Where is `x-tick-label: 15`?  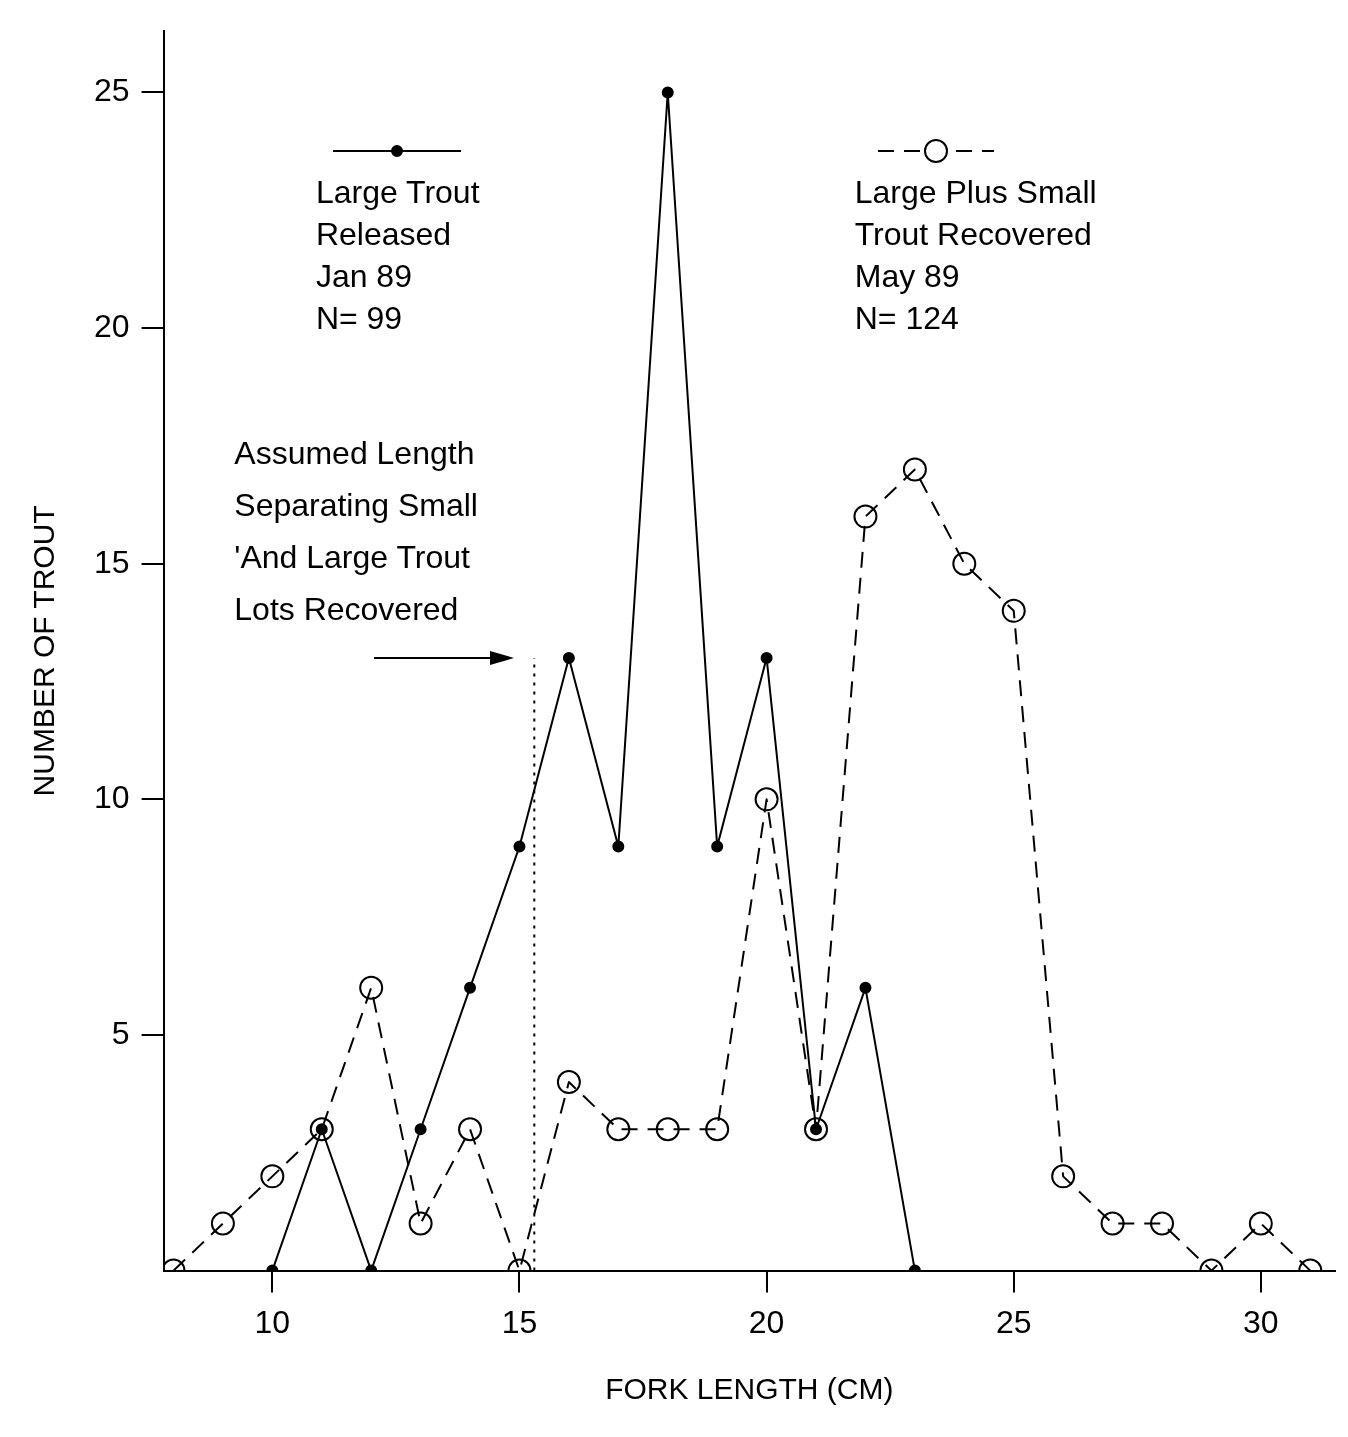 x-tick-label: 15 is located at coordinates (519, 1321).